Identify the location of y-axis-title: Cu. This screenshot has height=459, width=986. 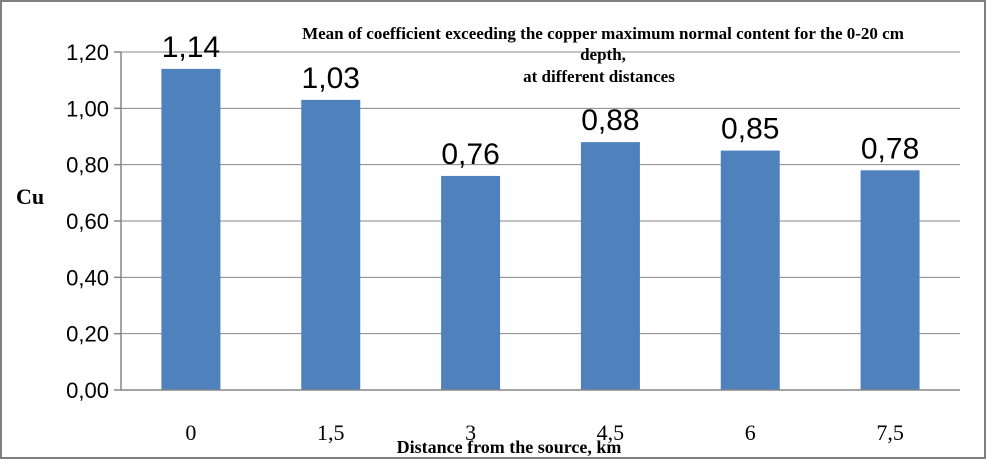
(30, 196).